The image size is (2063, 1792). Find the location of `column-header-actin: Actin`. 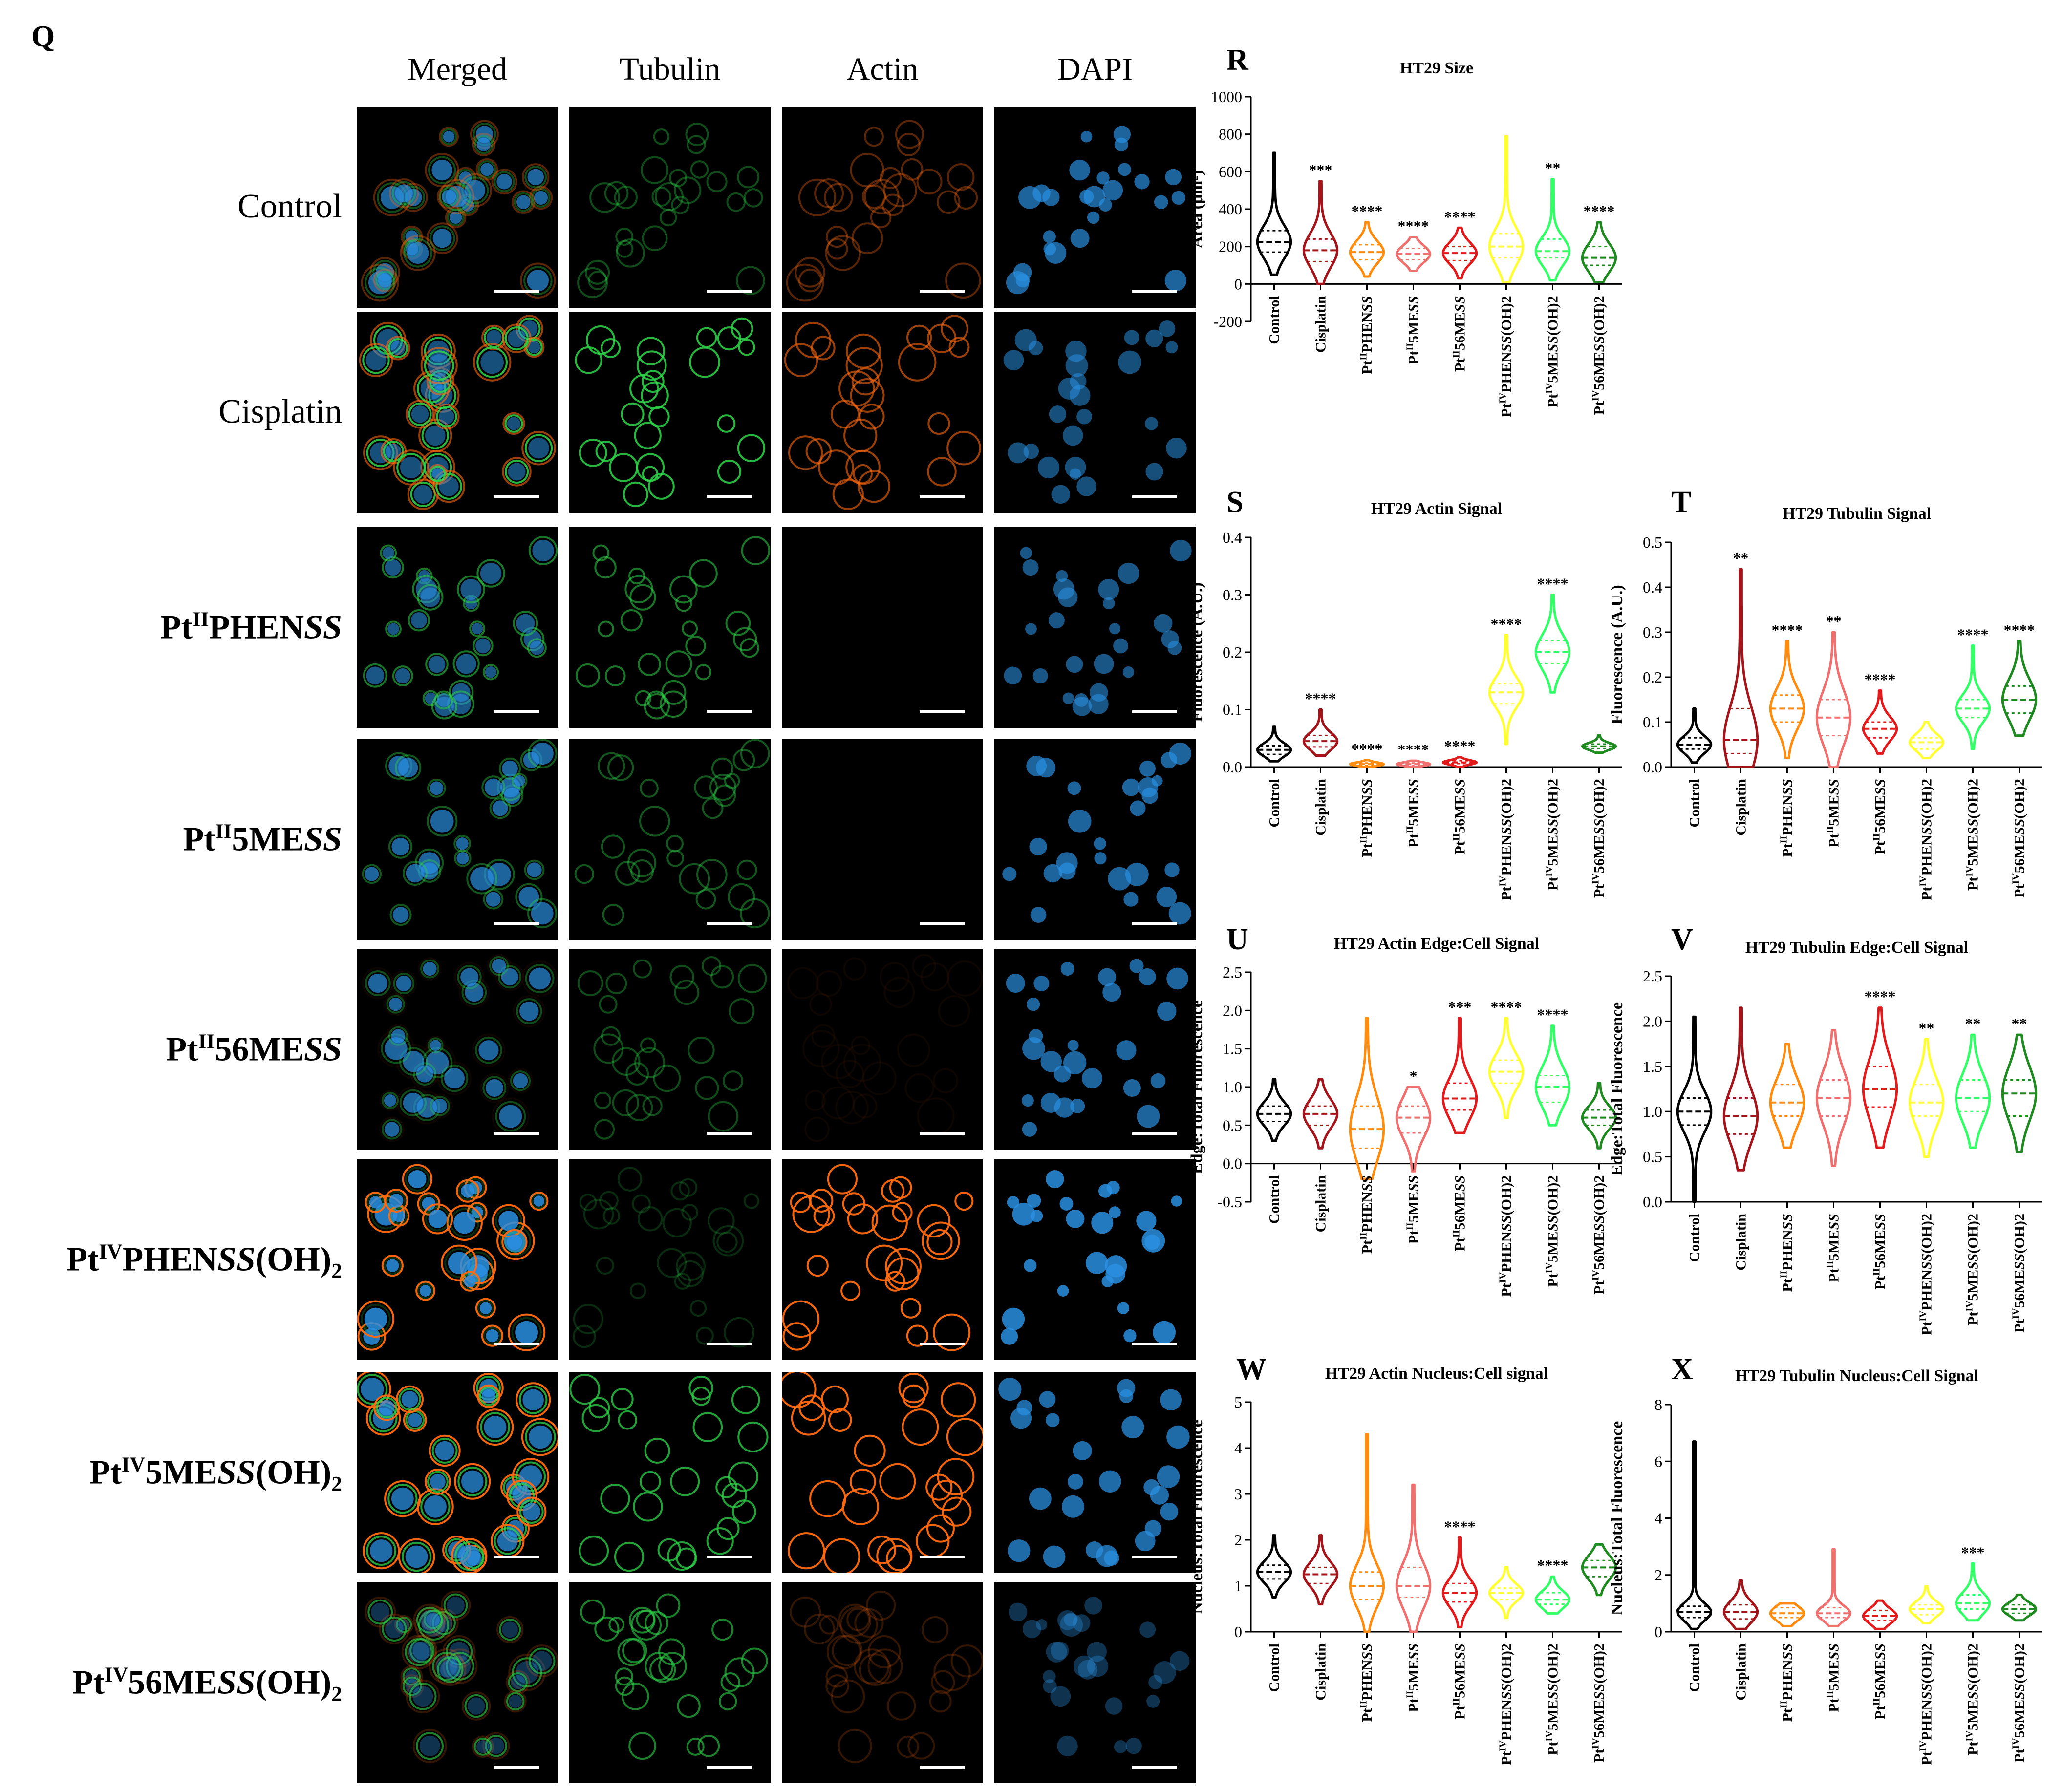

column-header-actin: Actin is located at coordinates (882, 69).